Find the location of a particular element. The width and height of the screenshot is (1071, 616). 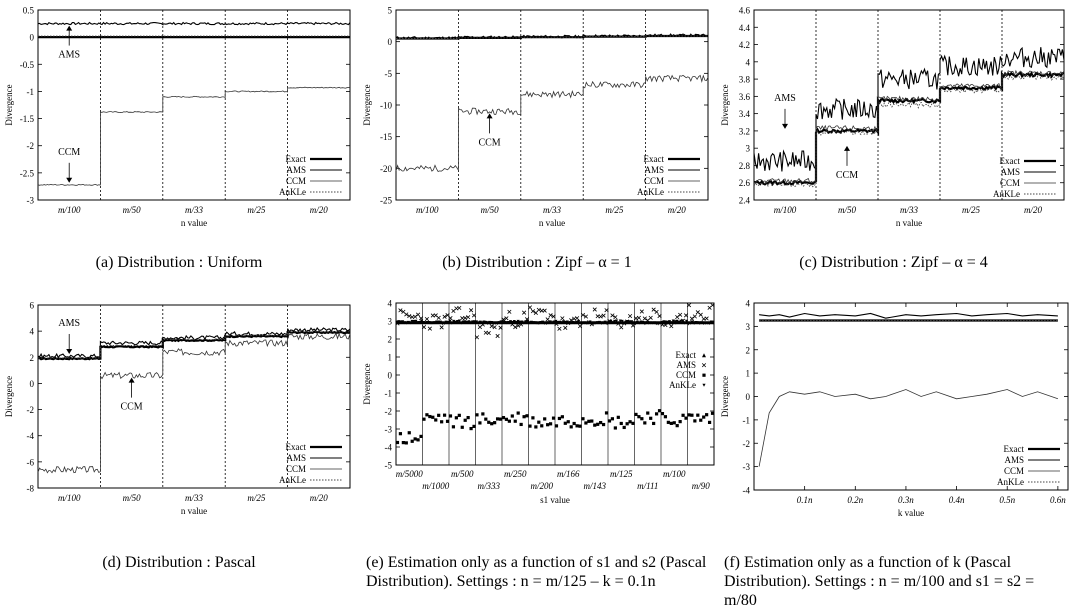

y-tick-label: 0.5 is located at coordinates (29, 11).